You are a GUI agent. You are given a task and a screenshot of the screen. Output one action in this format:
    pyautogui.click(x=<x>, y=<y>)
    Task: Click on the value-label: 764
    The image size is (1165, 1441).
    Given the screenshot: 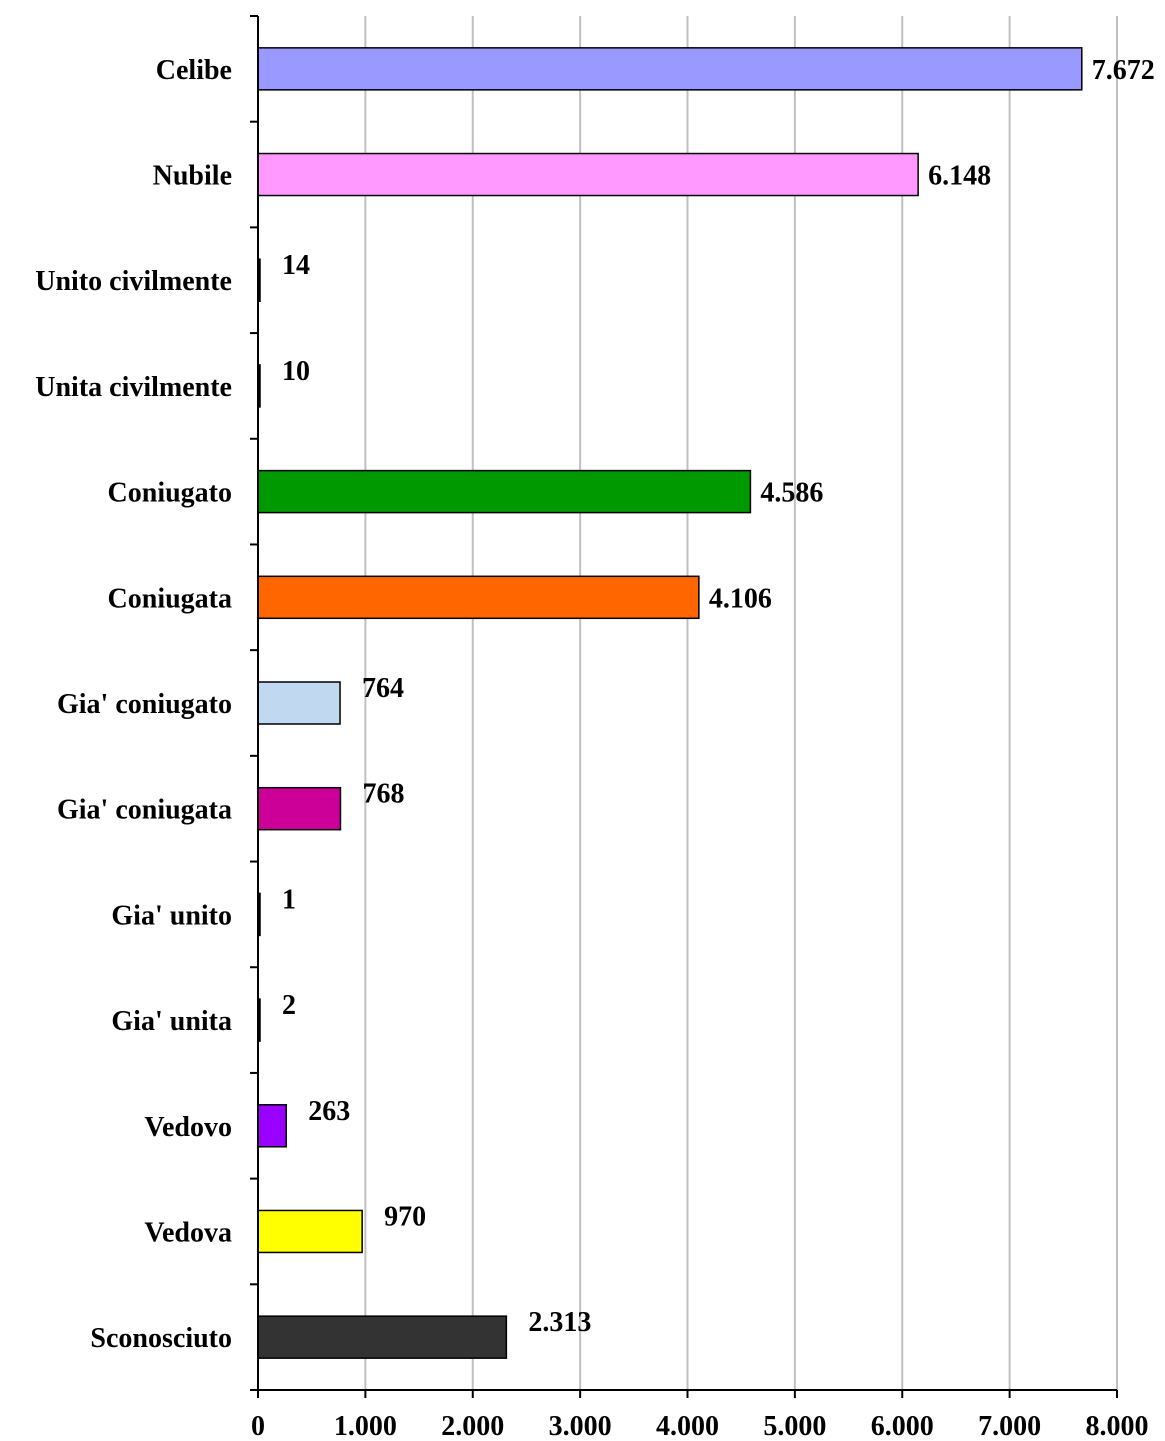 What is the action you would take?
    pyautogui.click(x=383, y=688)
    